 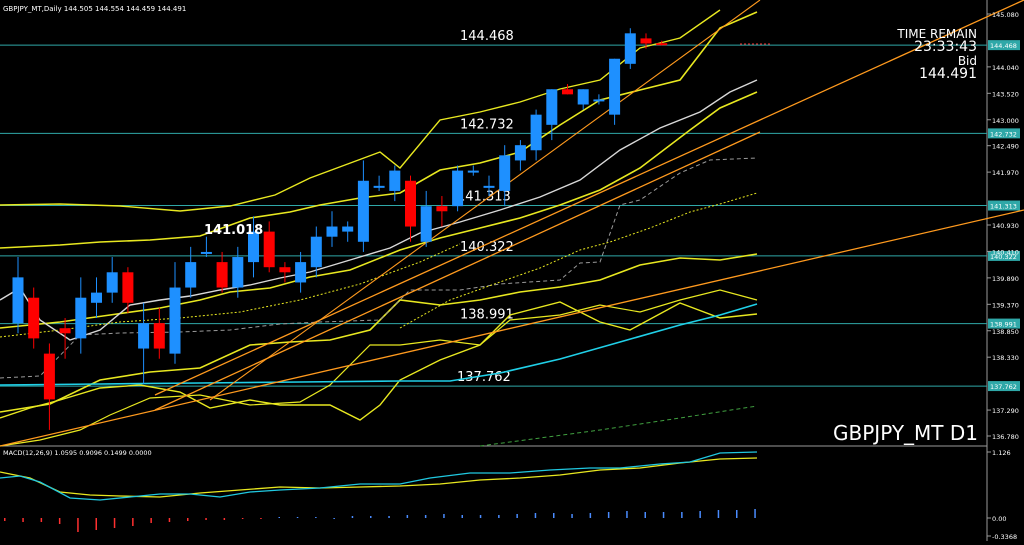 I want to click on price-tick-label: 138.850, so click(x=1005, y=332).